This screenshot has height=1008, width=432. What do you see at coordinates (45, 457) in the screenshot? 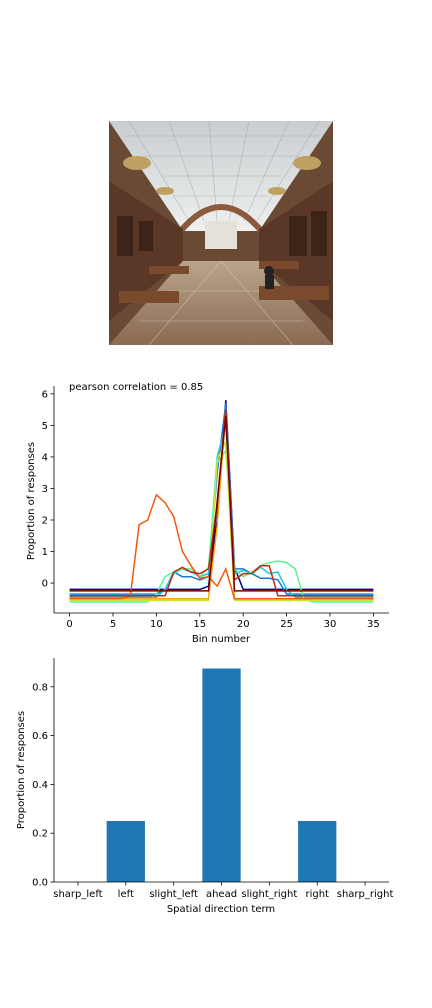
I see `y-tick-label: 4` at bounding box center [45, 457].